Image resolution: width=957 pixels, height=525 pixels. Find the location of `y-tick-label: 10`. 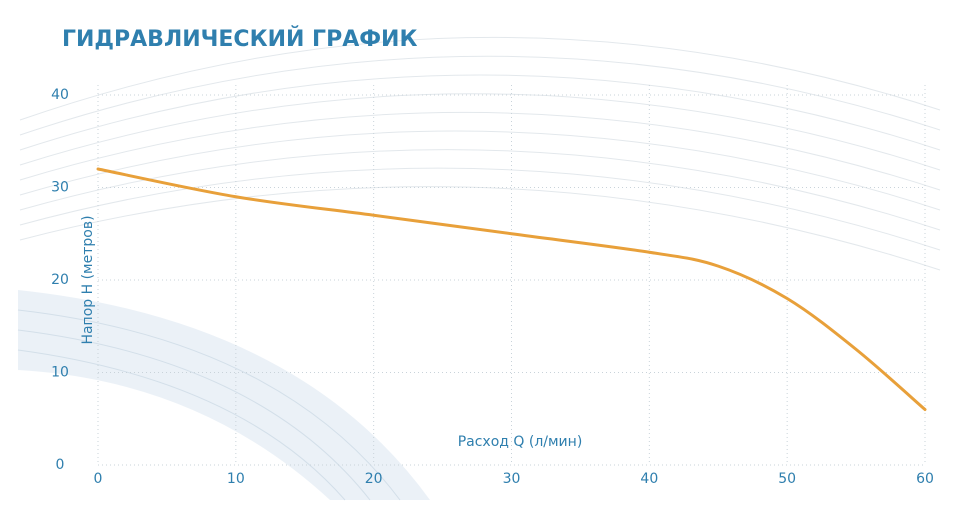

y-tick-label: 10 is located at coordinates (60, 373).